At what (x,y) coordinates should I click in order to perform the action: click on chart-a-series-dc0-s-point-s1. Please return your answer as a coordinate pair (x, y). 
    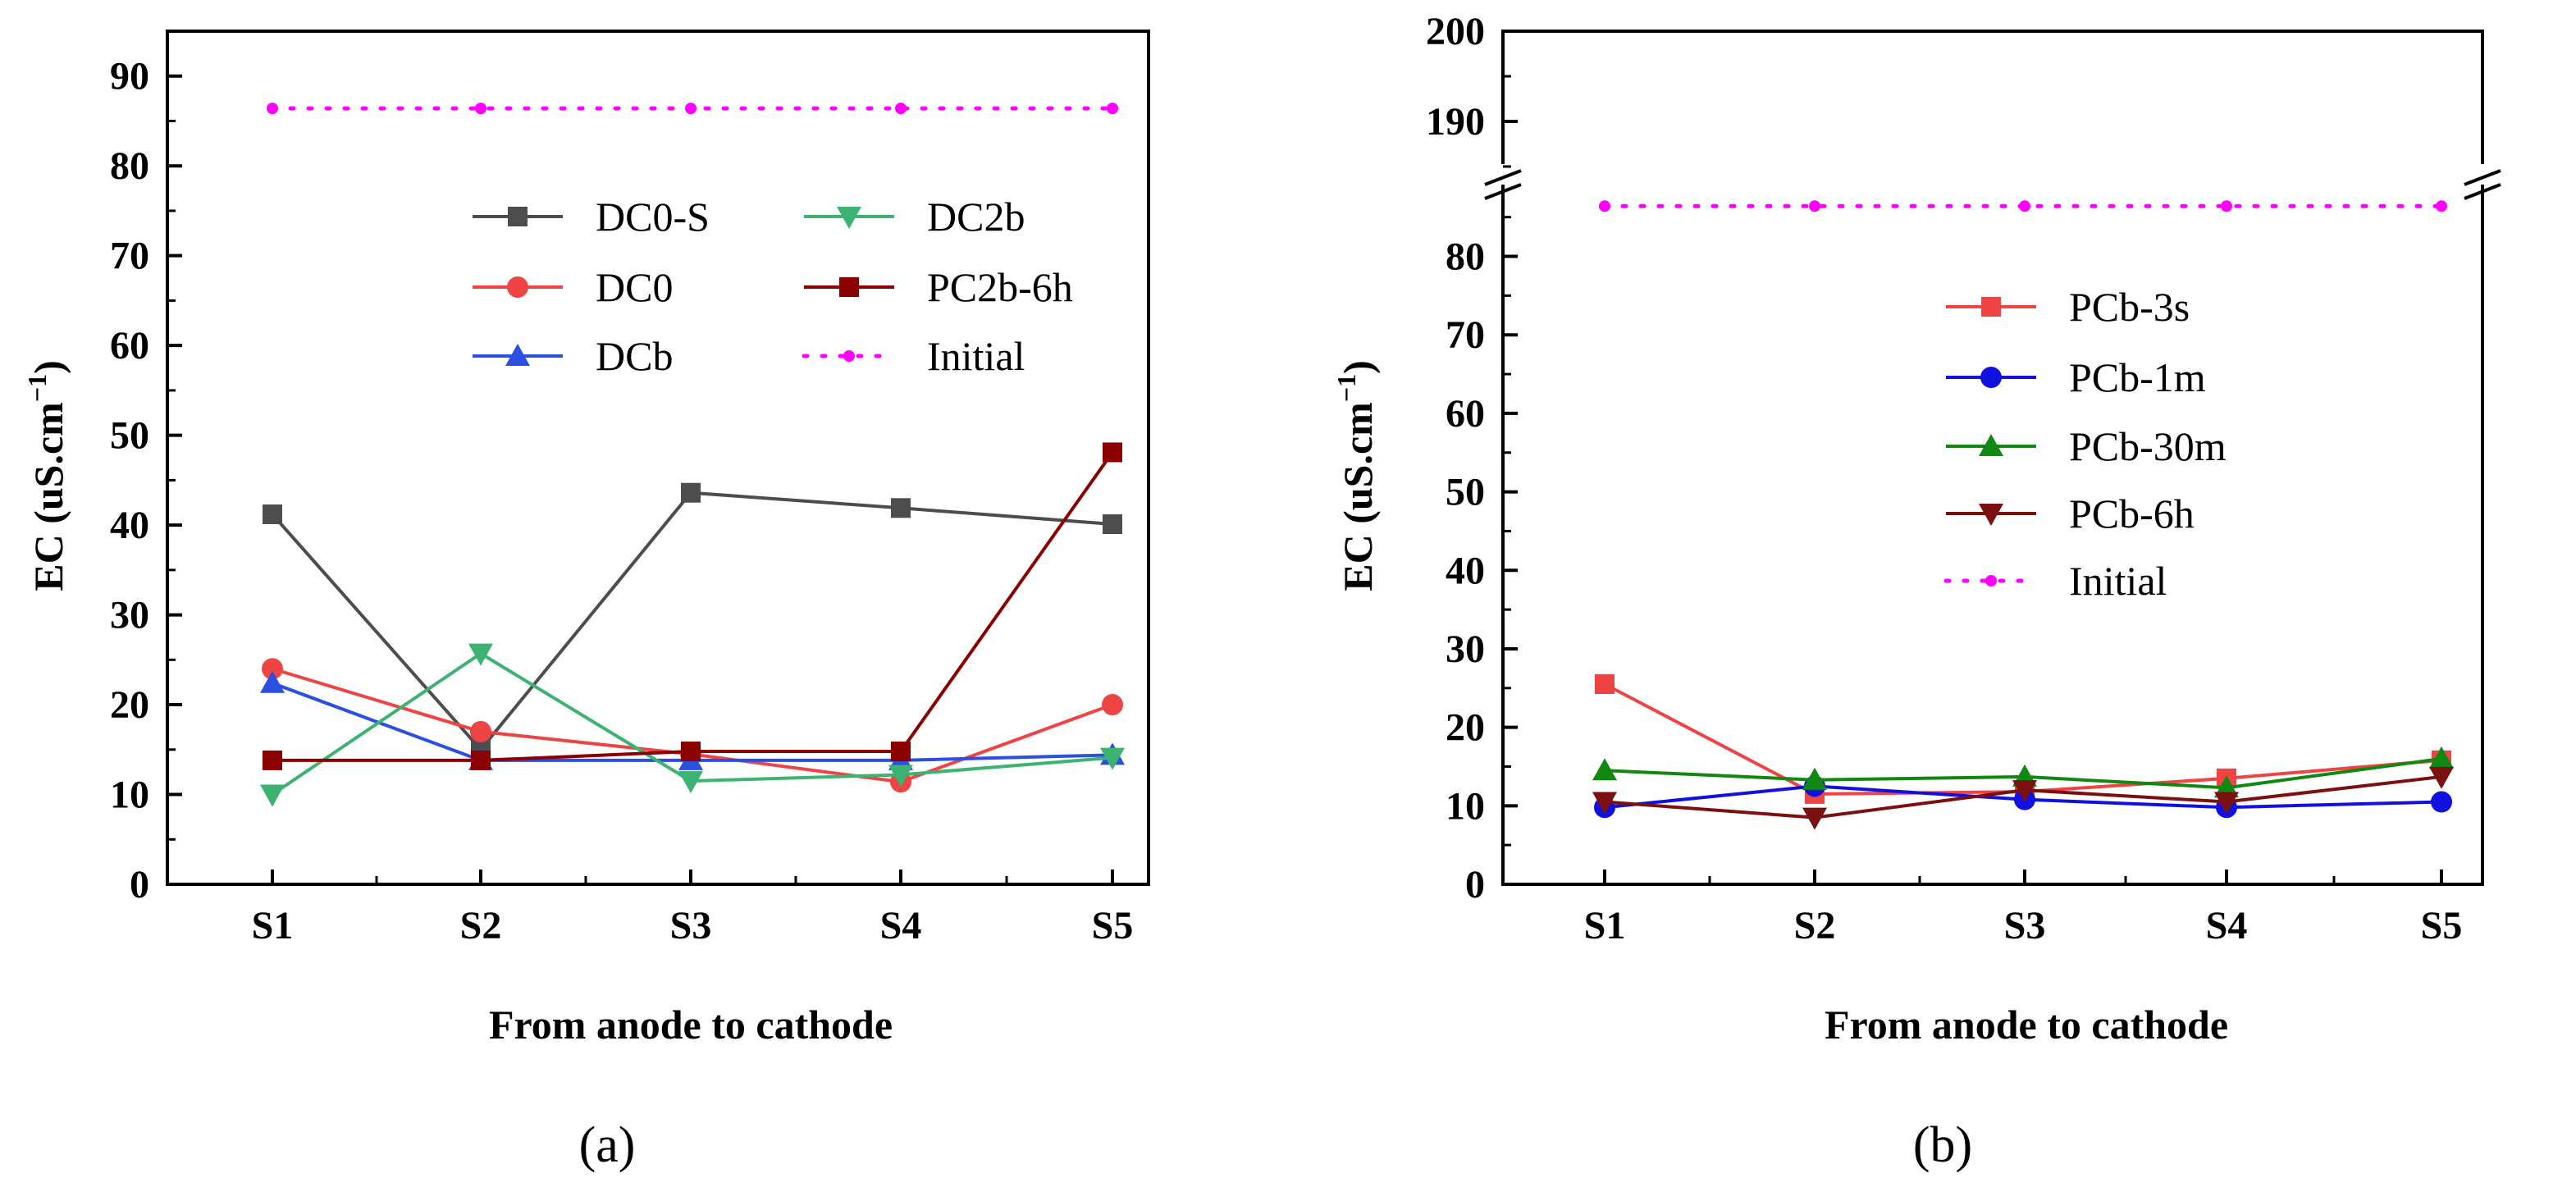
    Looking at the image, I should click on (273, 514).